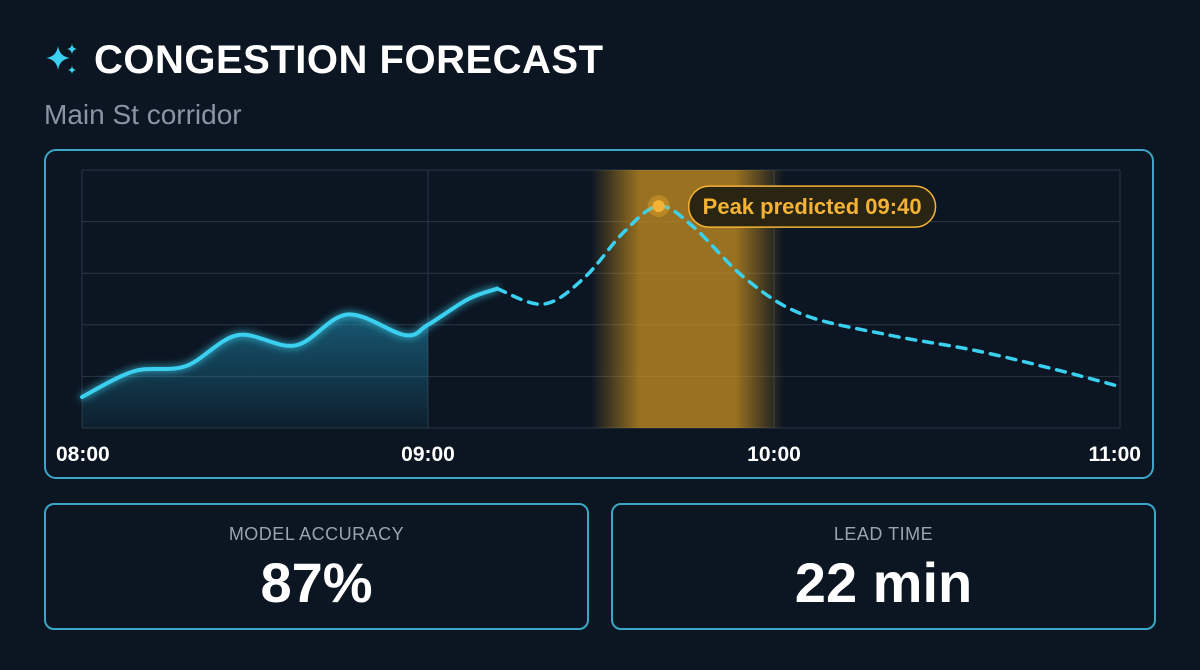 The width and height of the screenshot is (1200, 670). What do you see at coordinates (774, 454) in the screenshot?
I see `x-tick-label: 10:00` at bounding box center [774, 454].